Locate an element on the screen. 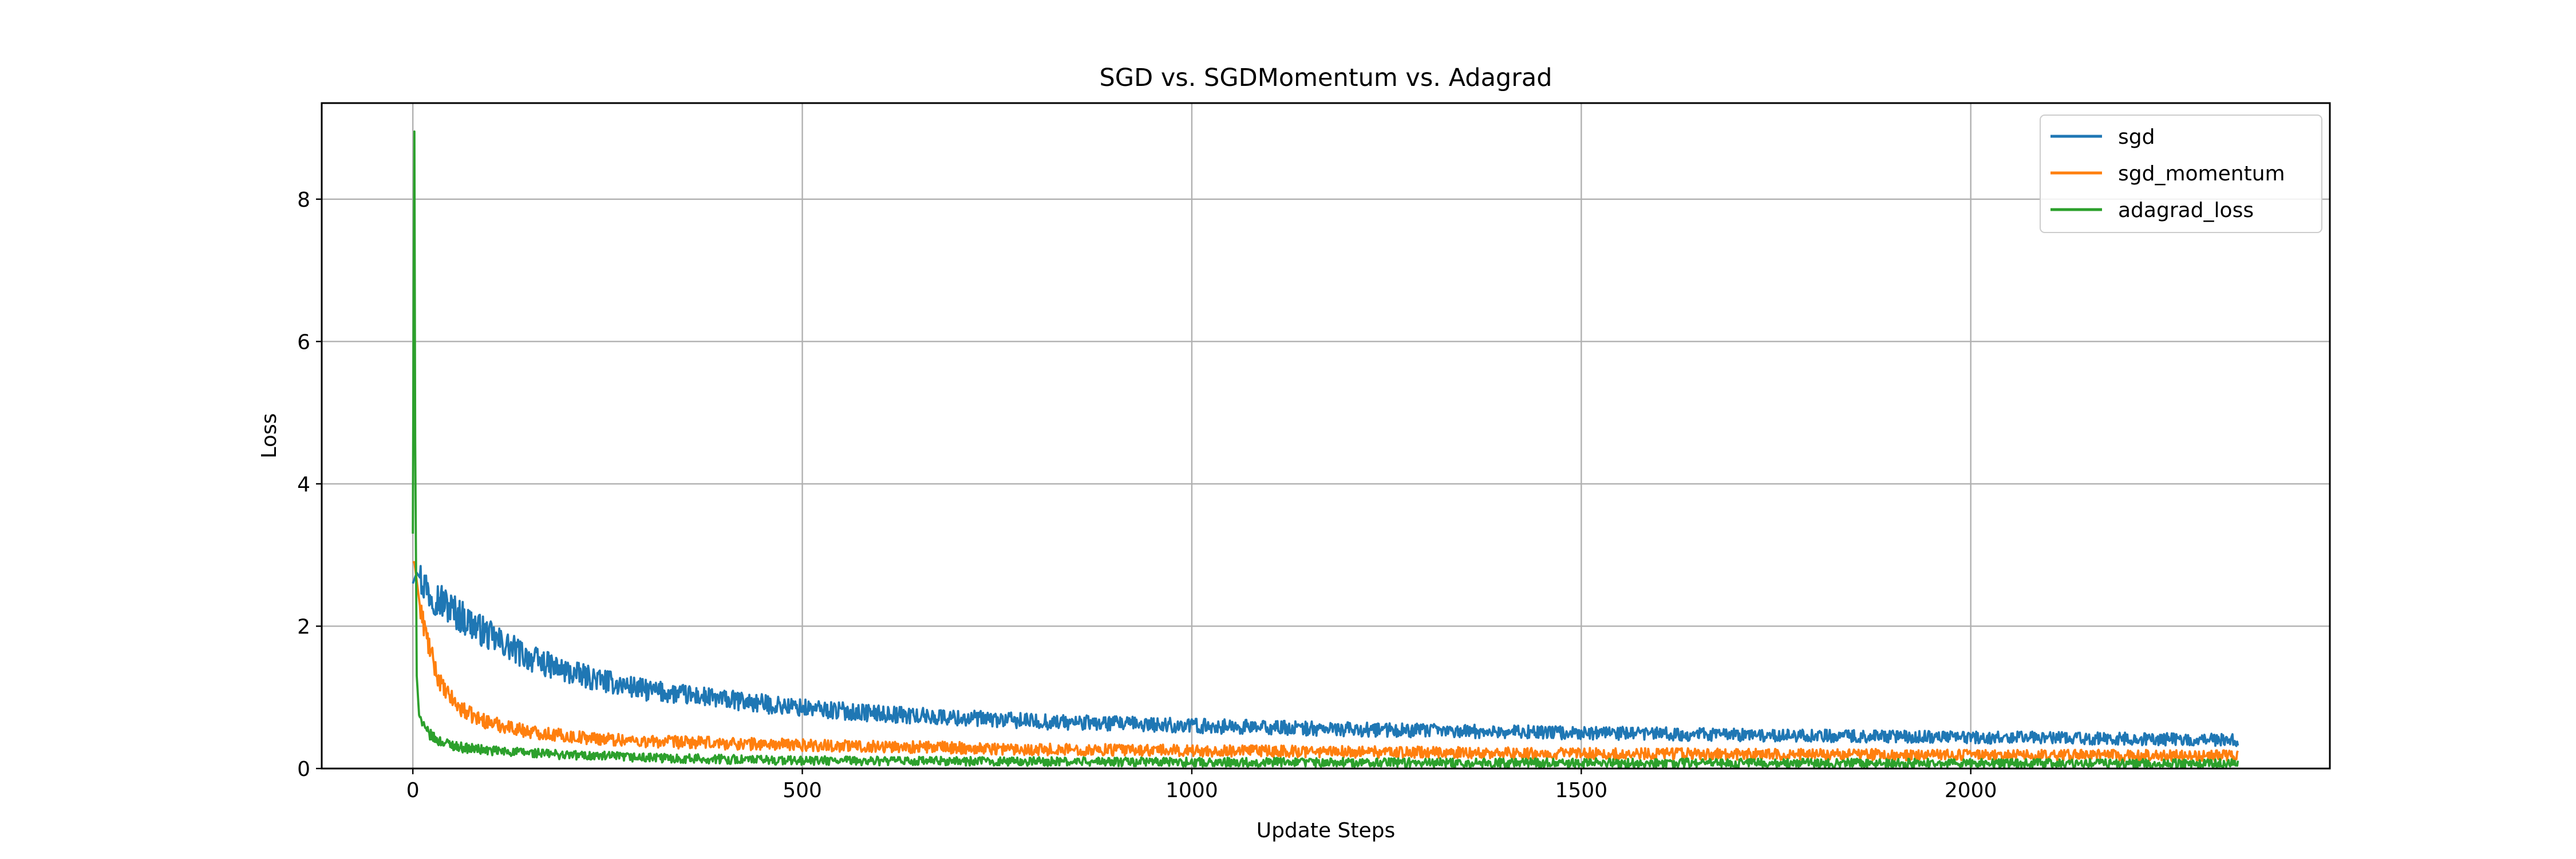  y-axis-label: Loss is located at coordinates (269, 436).